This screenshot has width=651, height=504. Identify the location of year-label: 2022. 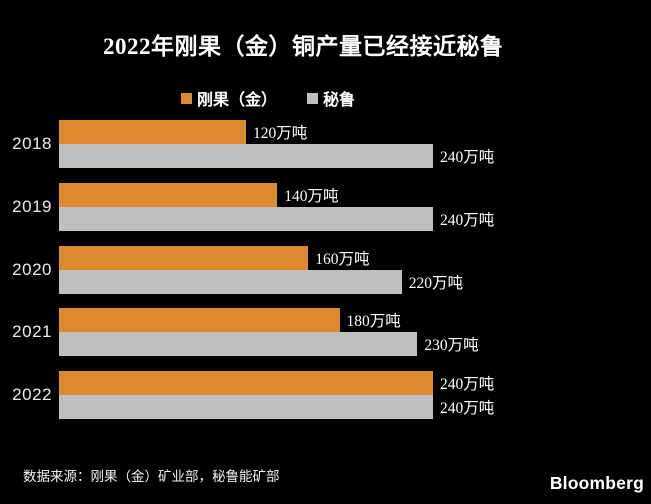
(32, 394).